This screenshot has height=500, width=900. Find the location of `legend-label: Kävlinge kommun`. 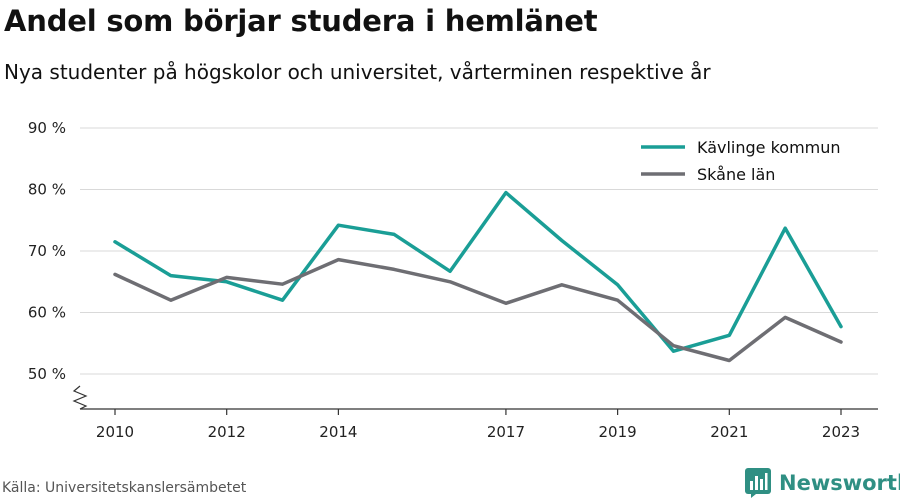

legend-label: Kävlinge kommun is located at coordinates (769, 147).